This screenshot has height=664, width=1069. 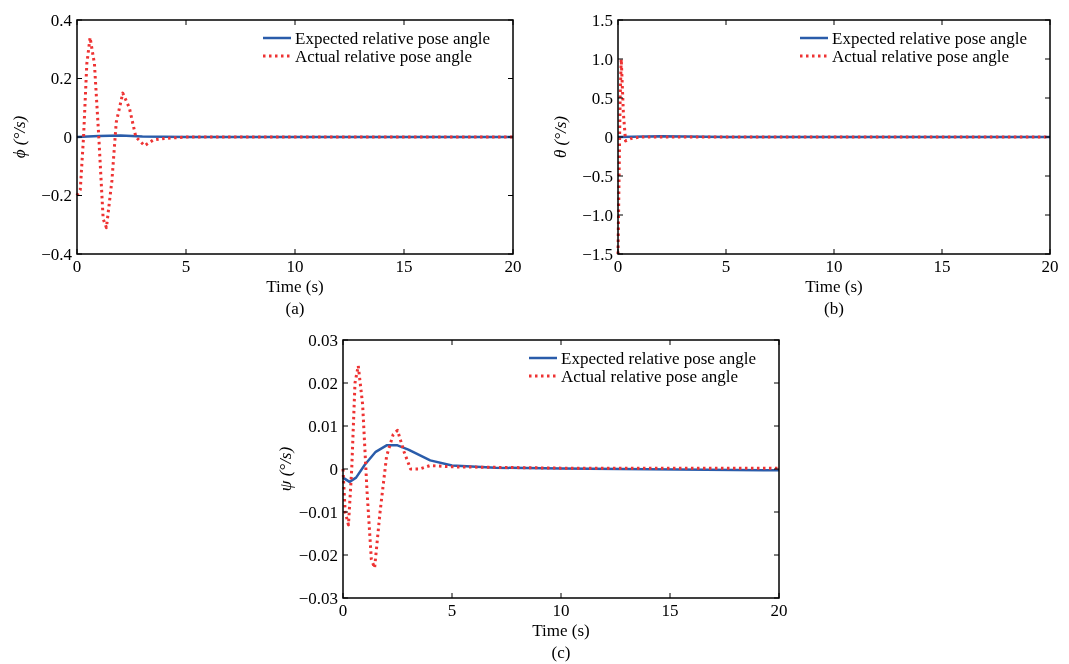 I want to click on y-axis-title: ϕ (°/s), so click(x=19, y=137).